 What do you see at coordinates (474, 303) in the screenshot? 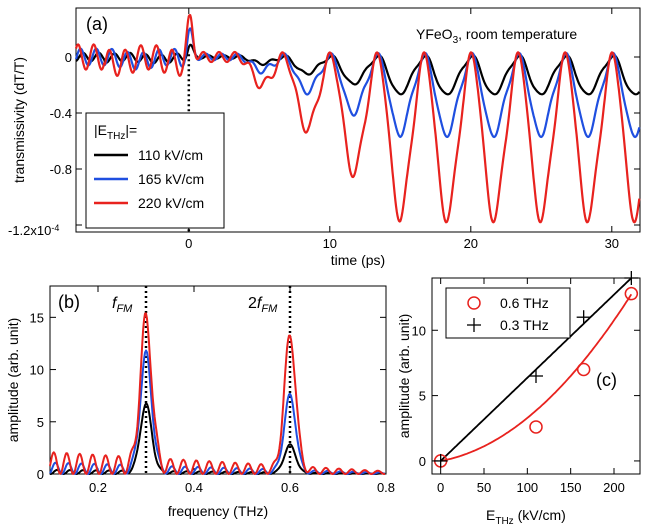
I see `legend-marker` at bounding box center [474, 303].